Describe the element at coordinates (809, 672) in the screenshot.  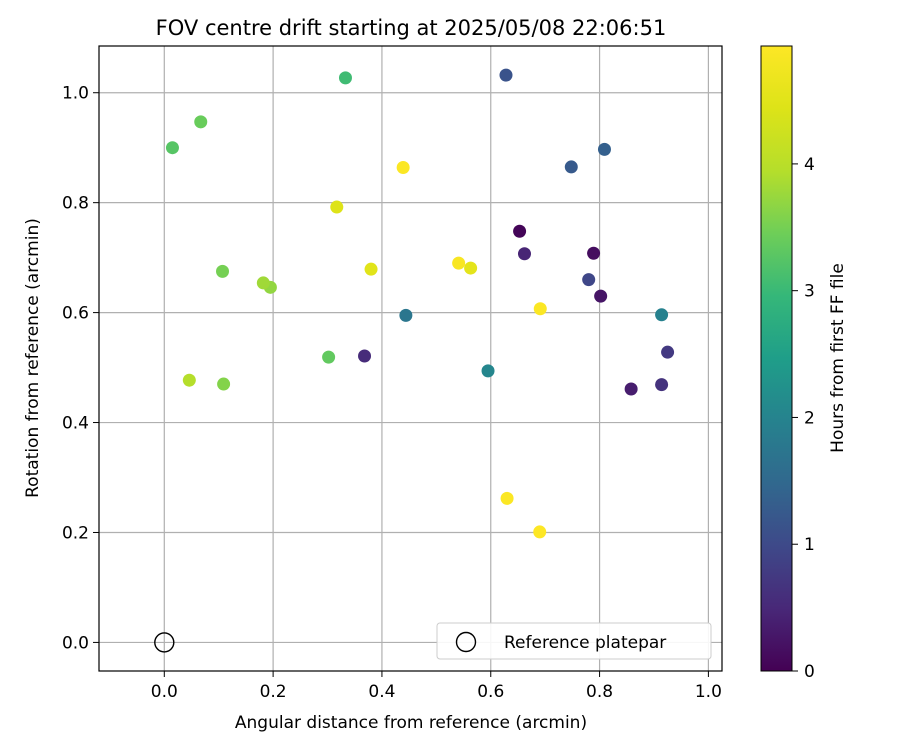
I see `colorbar-tick-label: 0` at that location.